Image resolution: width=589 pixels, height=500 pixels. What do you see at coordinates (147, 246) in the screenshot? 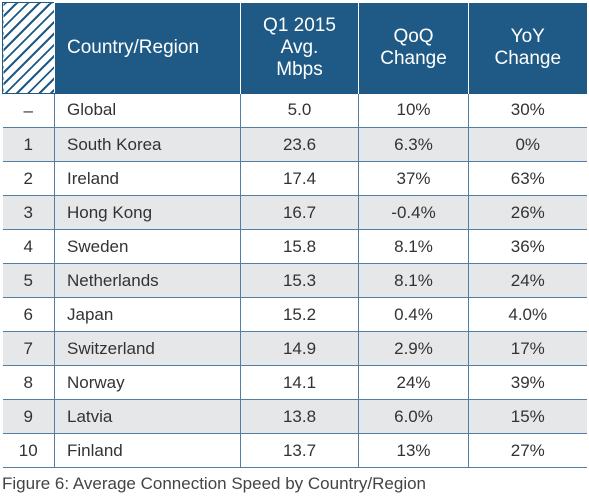
I see `country-cell: Sweden` at bounding box center [147, 246].